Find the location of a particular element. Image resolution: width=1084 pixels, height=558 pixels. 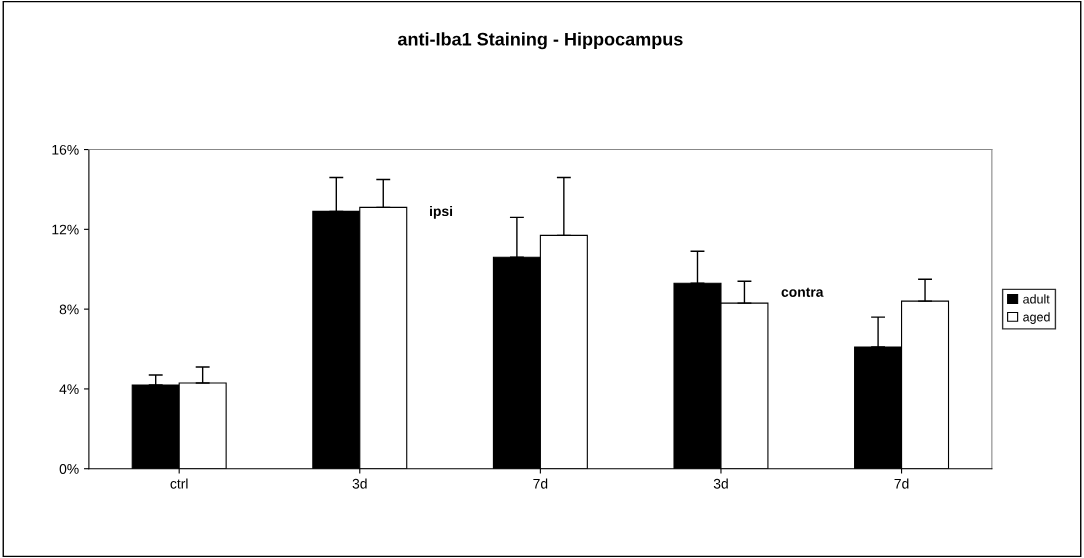

legend-label: adult is located at coordinates (1036, 299).